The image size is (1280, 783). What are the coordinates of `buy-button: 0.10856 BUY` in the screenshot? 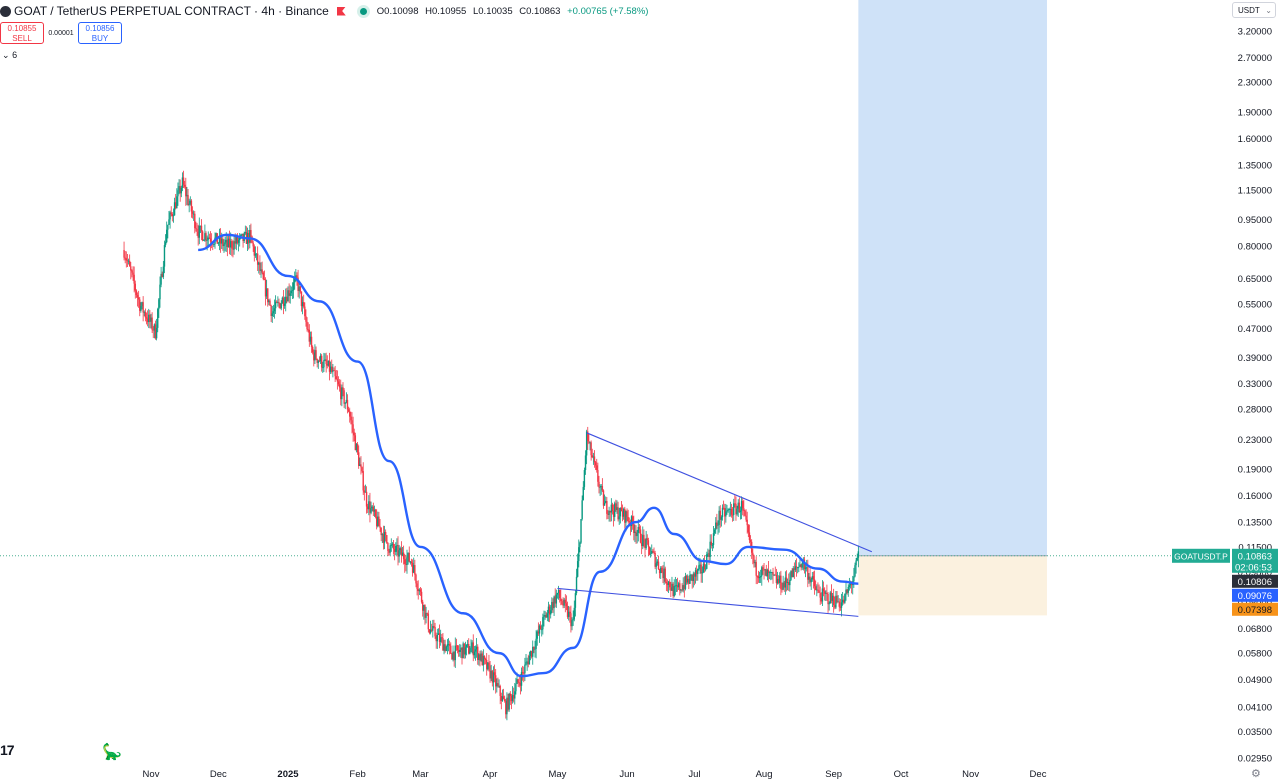 It's located at (100, 33).